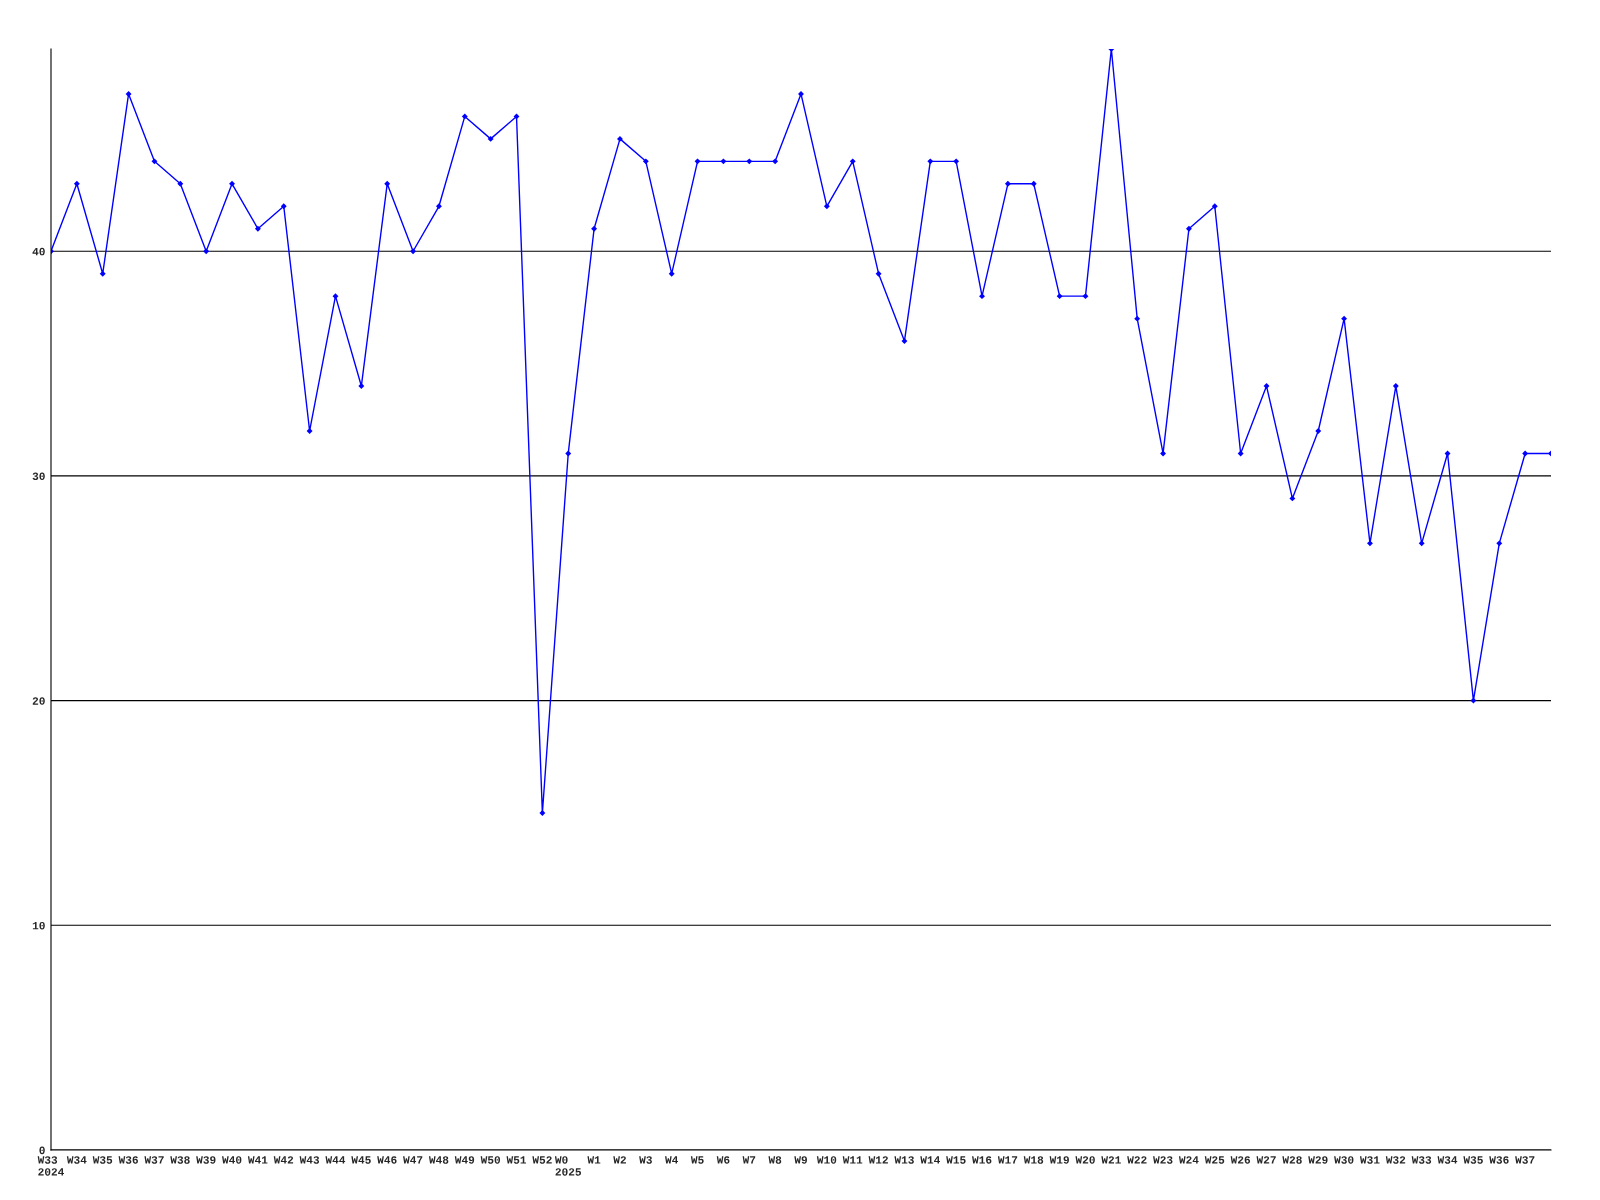 This screenshot has width=1600, height=1200. What do you see at coordinates (956, 1160) in the screenshot?
I see `x-tick-label: W15` at bounding box center [956, 1160].